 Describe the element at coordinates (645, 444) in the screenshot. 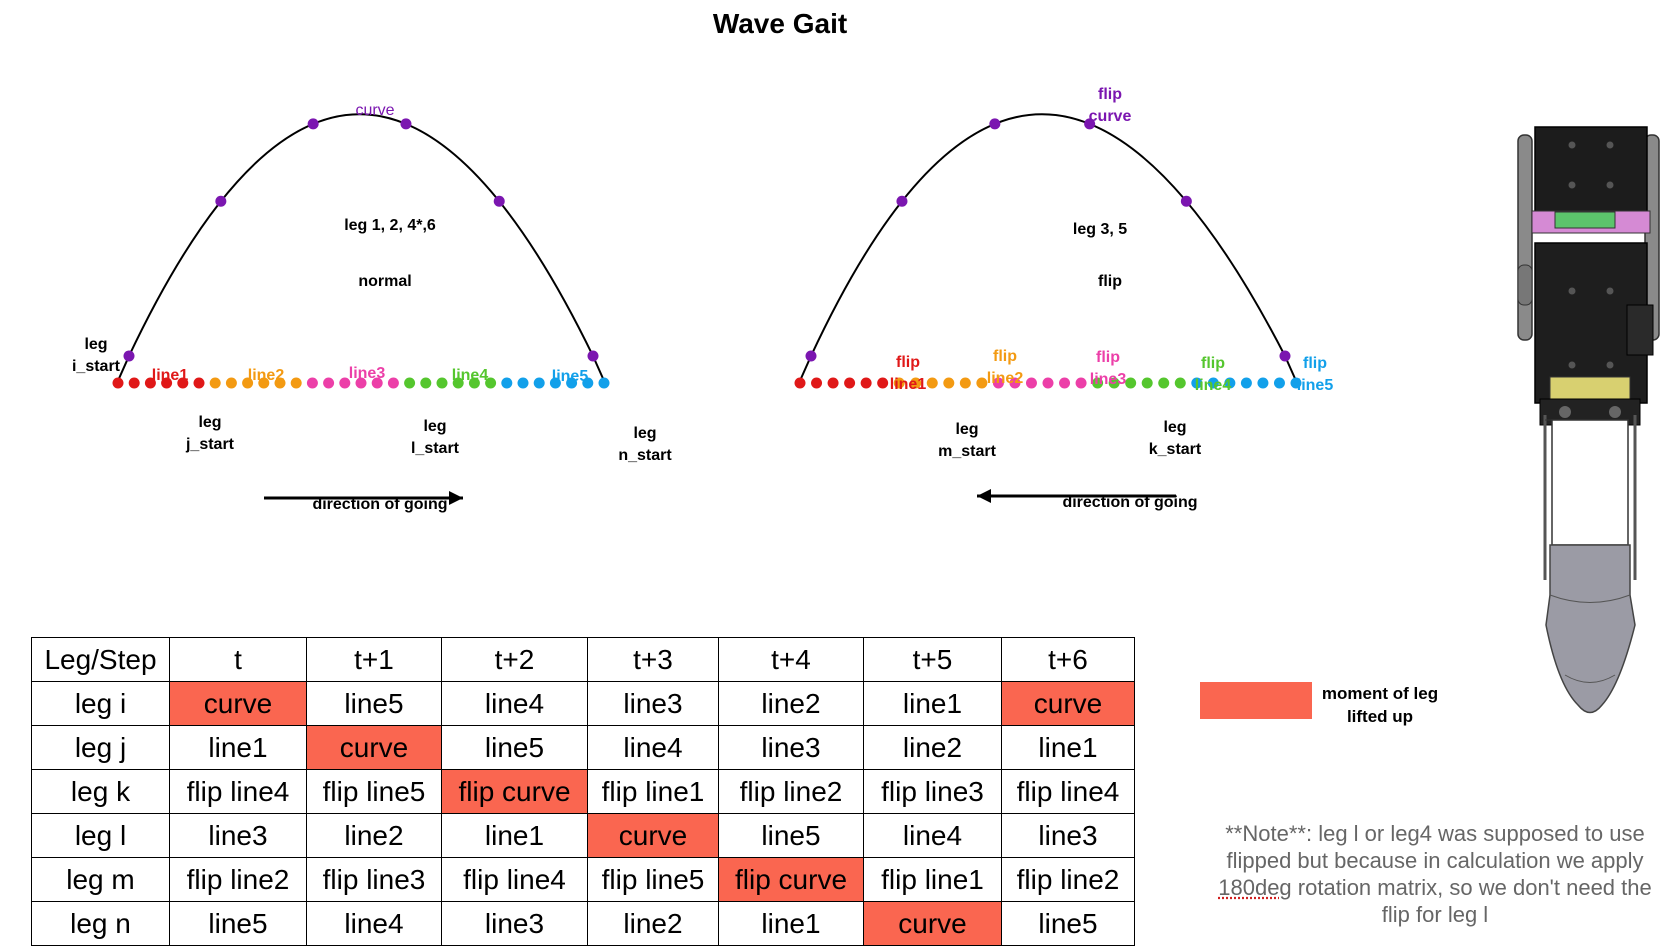

I see `leg-n-start-label: leg n_start` at that location.